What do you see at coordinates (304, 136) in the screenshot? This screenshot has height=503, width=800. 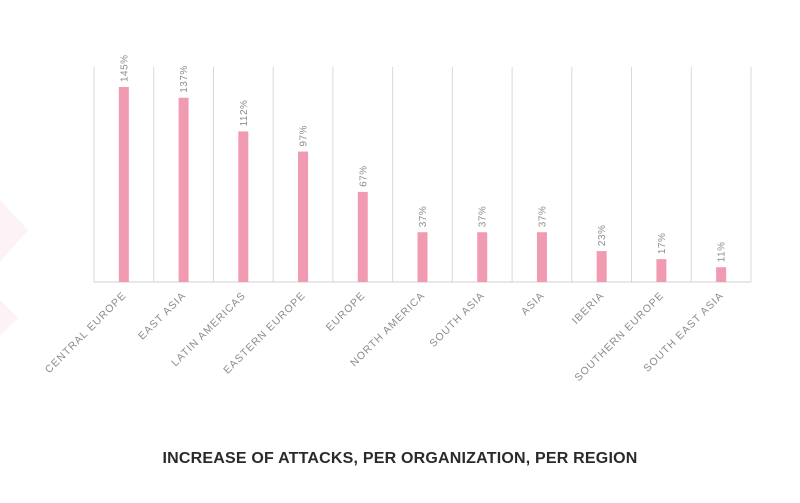 I see `data-label: 97%` at bounding box center [304, 136].